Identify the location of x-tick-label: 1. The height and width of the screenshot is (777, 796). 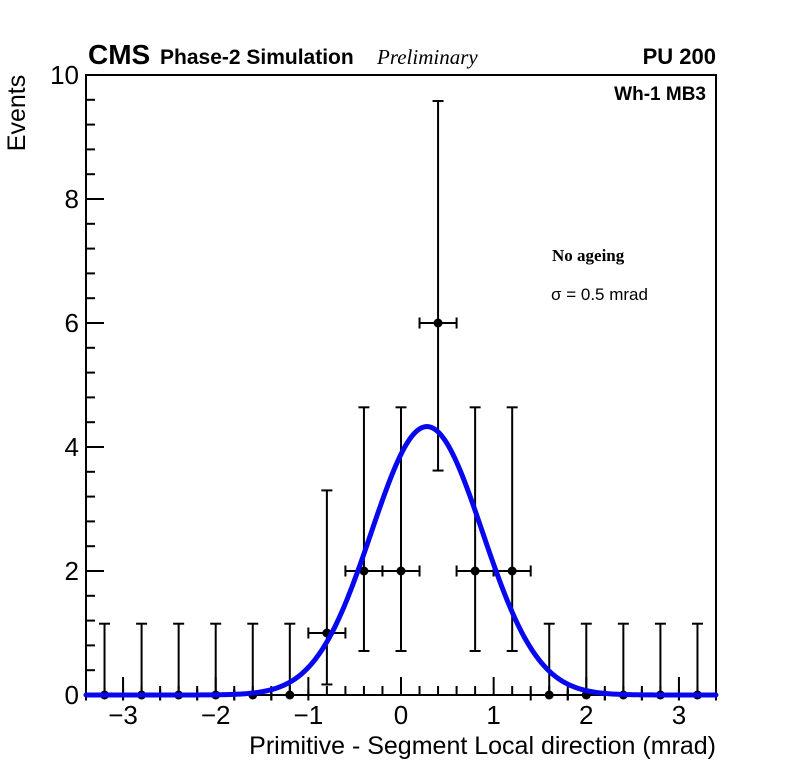
(493, 715).